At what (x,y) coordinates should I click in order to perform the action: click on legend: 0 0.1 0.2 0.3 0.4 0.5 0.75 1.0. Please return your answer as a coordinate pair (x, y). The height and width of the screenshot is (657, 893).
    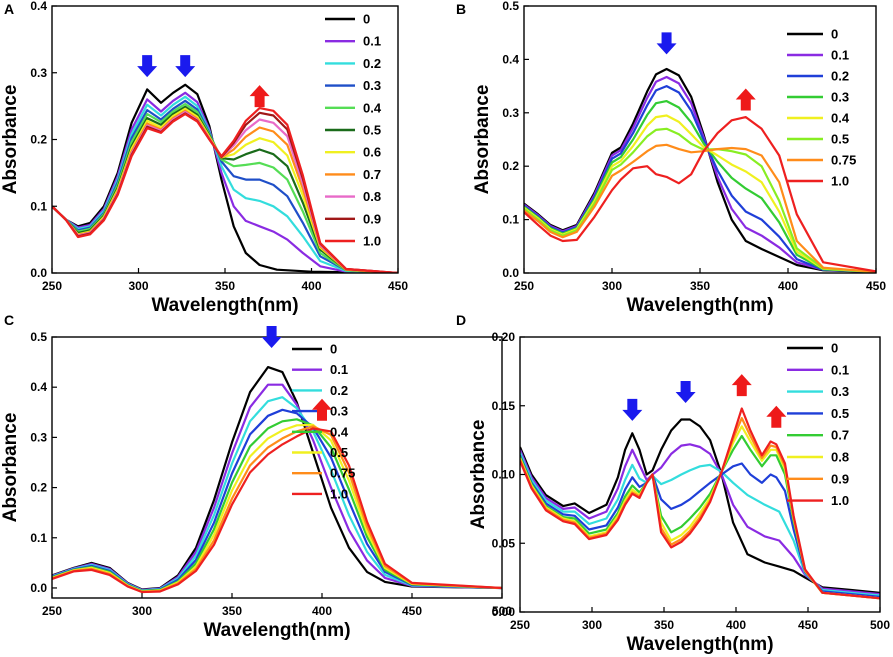
    Looking at the image, I should click on (323, 421).